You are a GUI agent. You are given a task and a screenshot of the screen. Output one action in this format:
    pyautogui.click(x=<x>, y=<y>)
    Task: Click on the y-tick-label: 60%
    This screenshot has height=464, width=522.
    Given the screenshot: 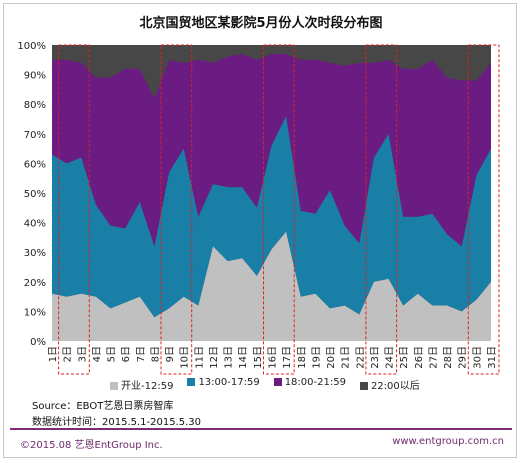 What is the action you would take?
    pyautogui.click(x=35, y=164)
    